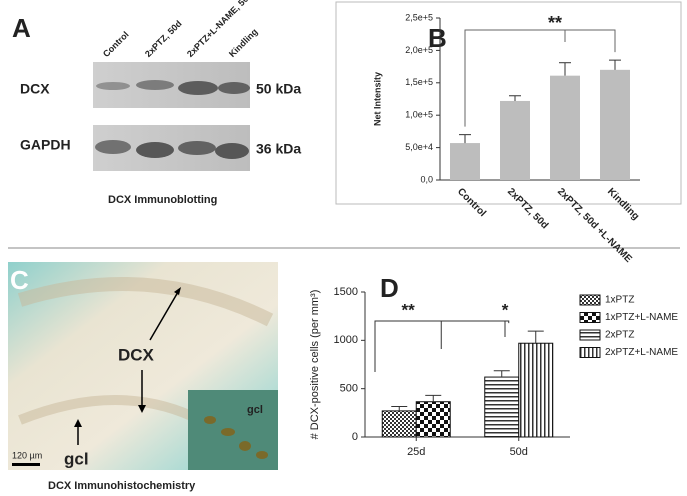 This screenshot has height=496, width=687. I want to click on caption: DCX Immunohistochemistry, so click(122, 486).